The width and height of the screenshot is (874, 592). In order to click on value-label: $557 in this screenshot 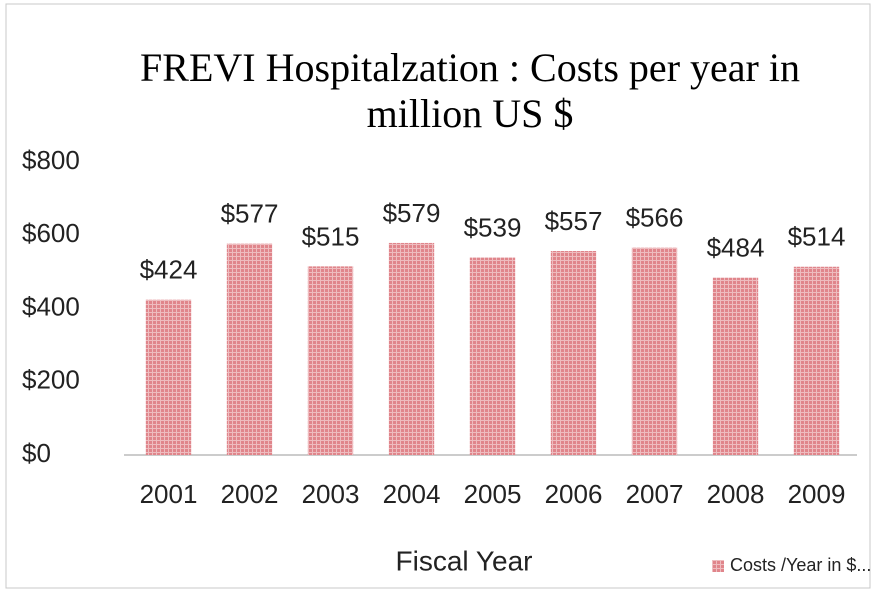, I will do `click(574, 221)`.